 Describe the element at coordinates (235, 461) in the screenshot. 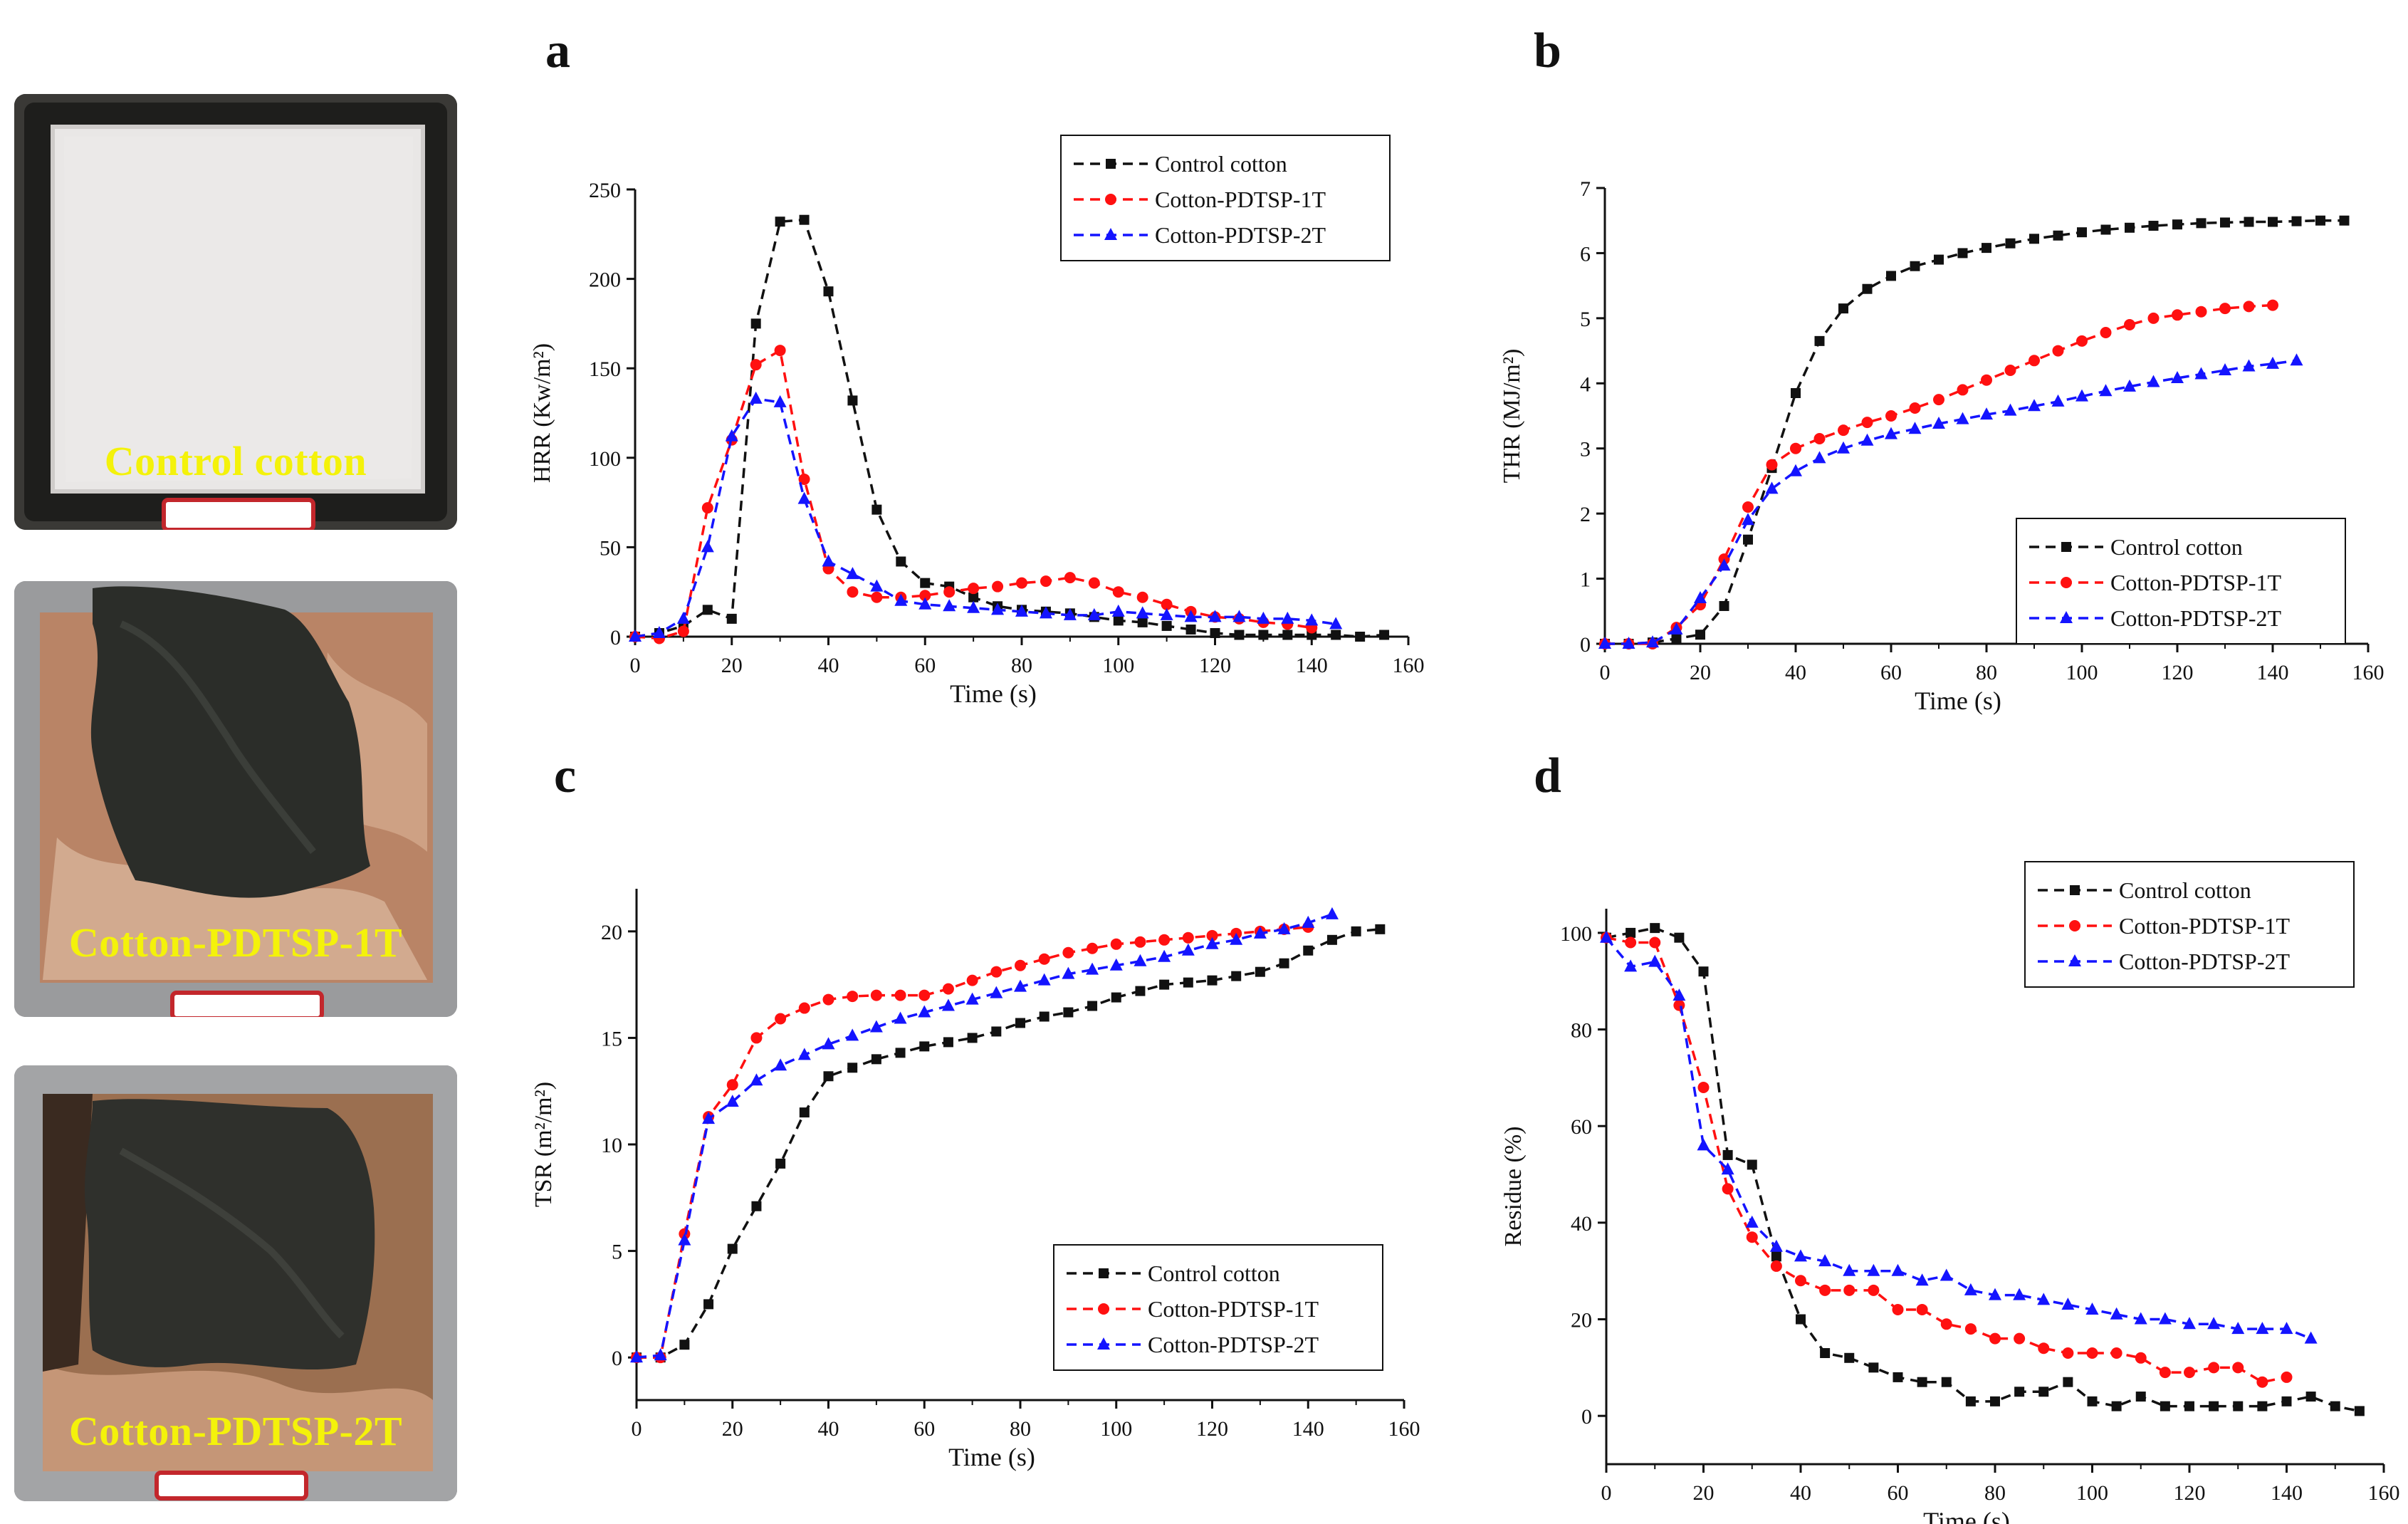

I see `photo-control-cotton-label: Control cotton` at that location.